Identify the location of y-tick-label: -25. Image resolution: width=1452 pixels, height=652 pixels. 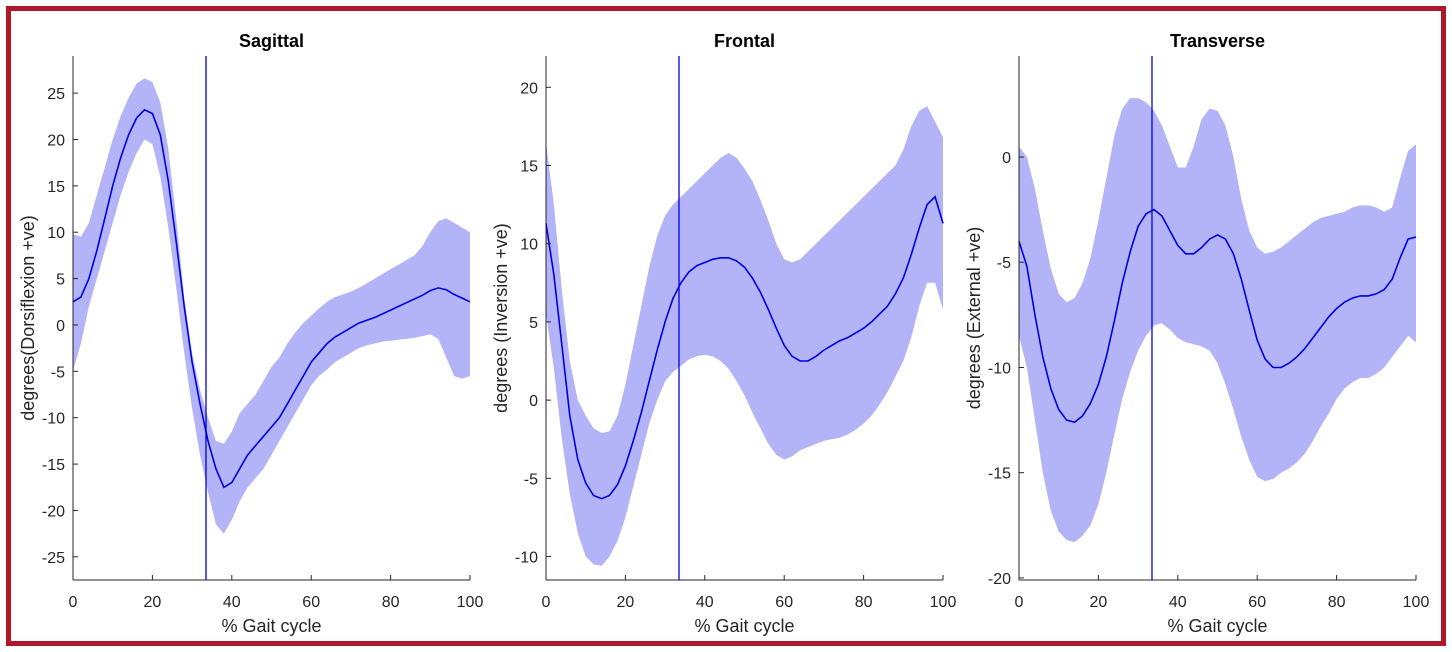
(53, 558).